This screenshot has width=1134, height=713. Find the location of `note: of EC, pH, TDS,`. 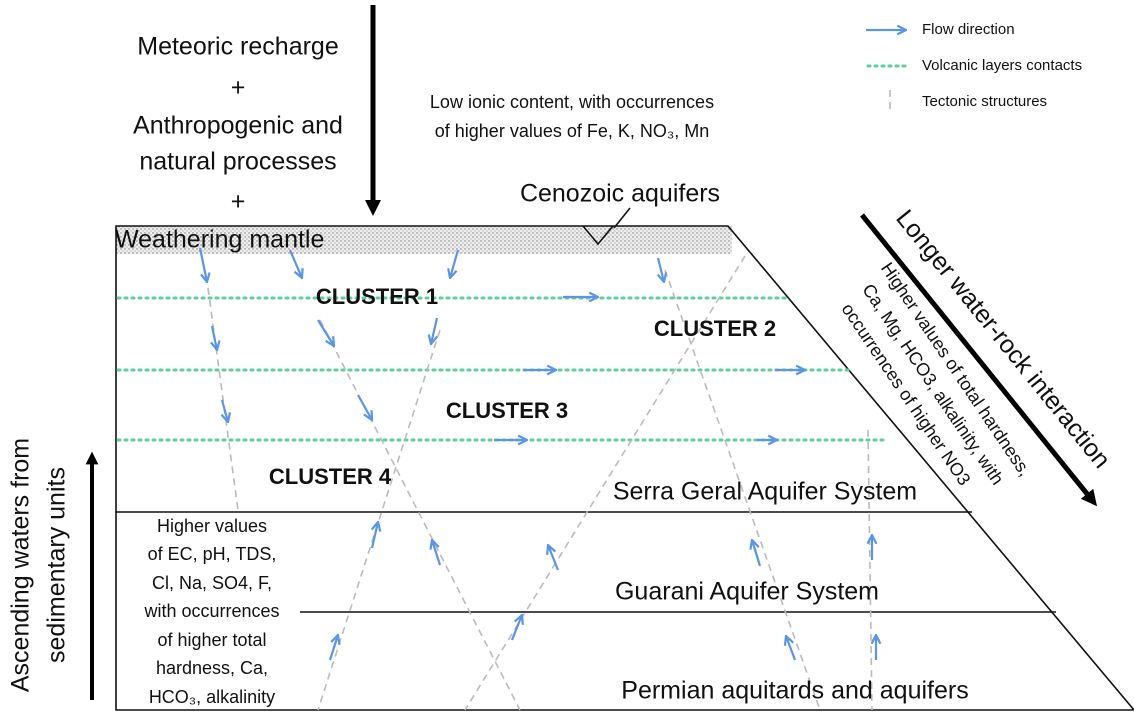

note: of EC, pH, TDS, is located at coordinates (212, 554).